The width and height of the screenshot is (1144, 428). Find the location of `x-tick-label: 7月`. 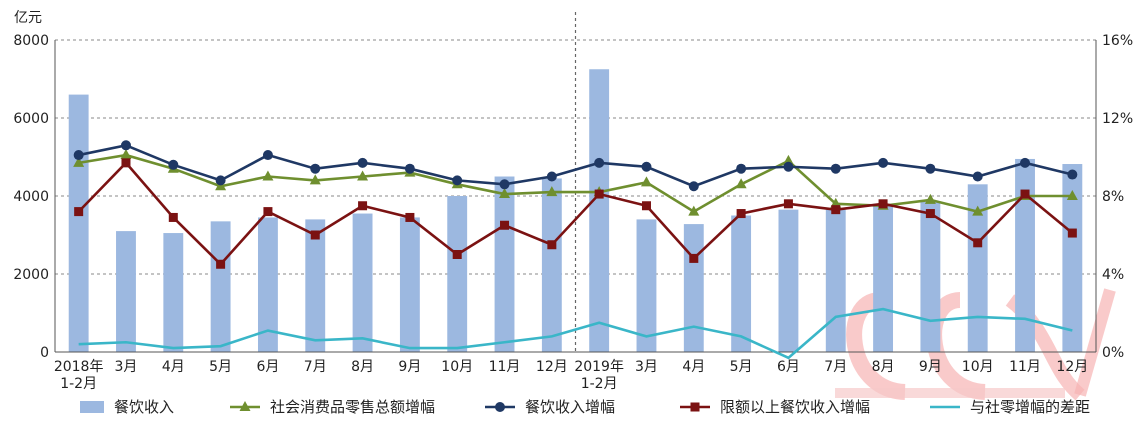

x-tick-label: 7月 is located at coordinates (835, 367).